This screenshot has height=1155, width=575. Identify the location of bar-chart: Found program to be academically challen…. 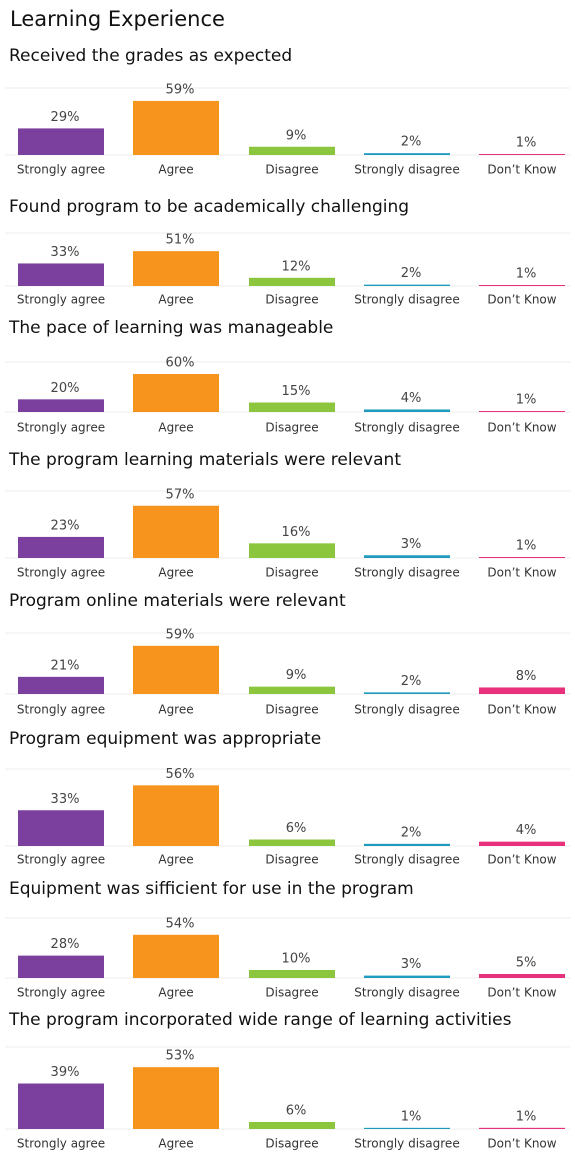
(287, 252).